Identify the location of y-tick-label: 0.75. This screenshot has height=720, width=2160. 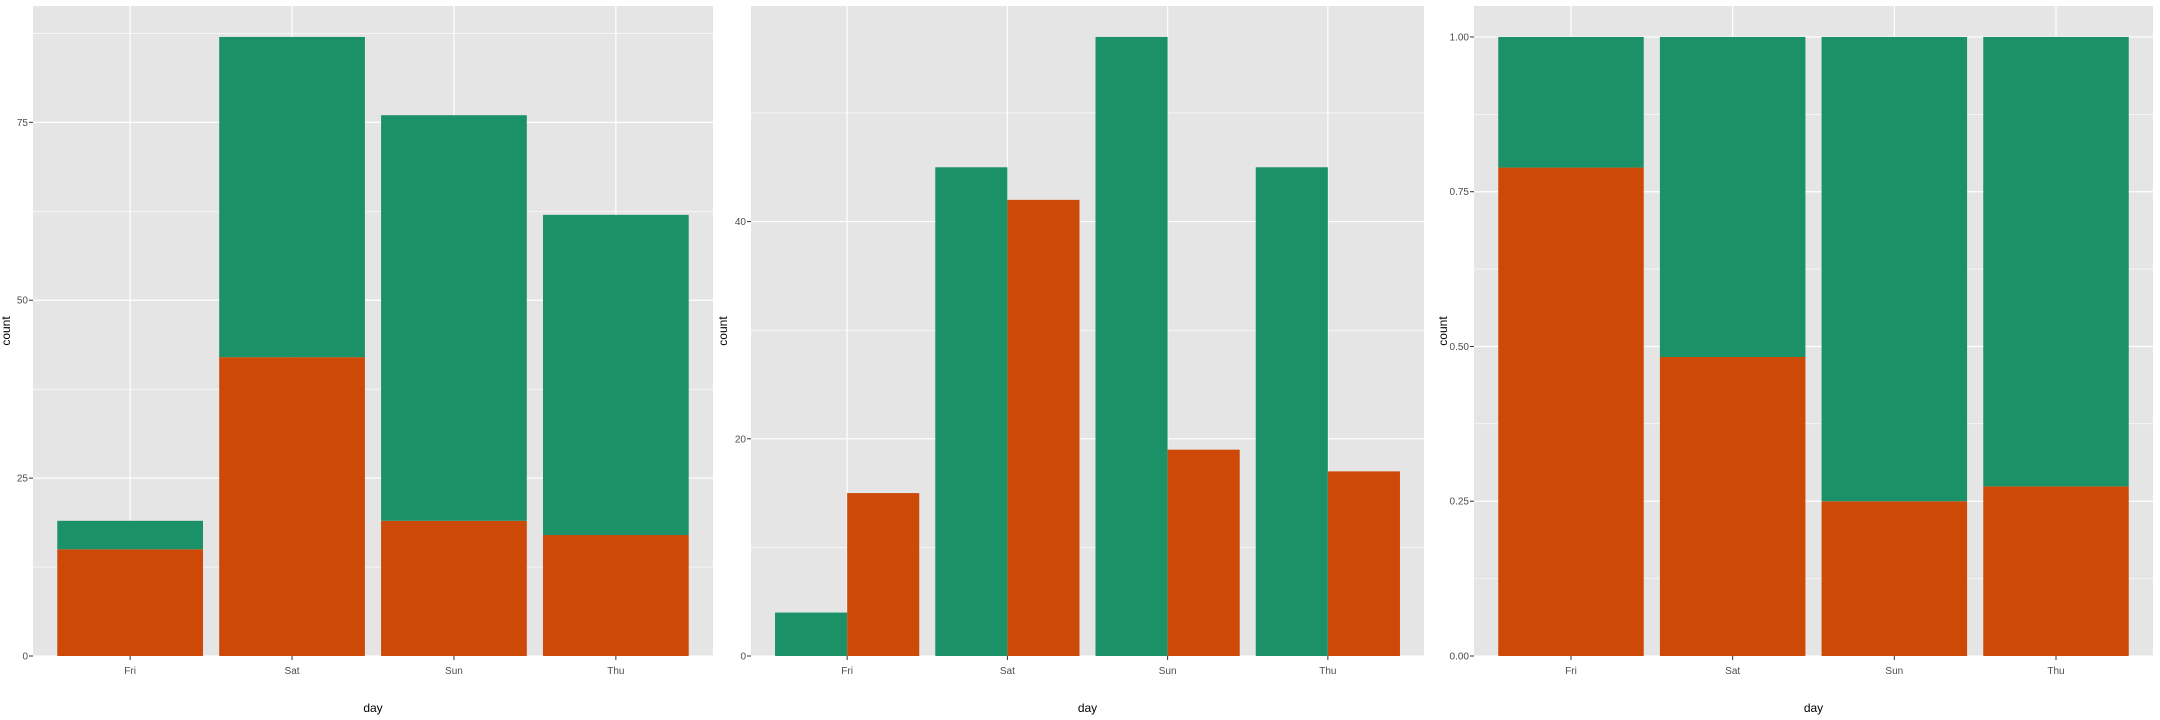
(1460, 192).